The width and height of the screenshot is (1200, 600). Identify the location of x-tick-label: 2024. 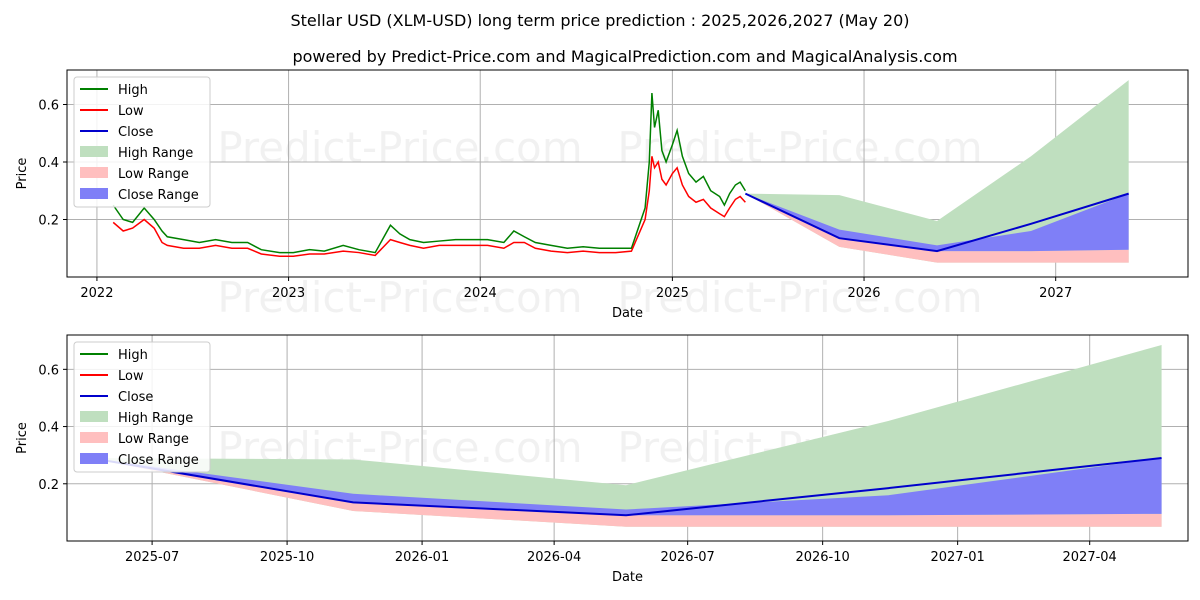
(480, 293).